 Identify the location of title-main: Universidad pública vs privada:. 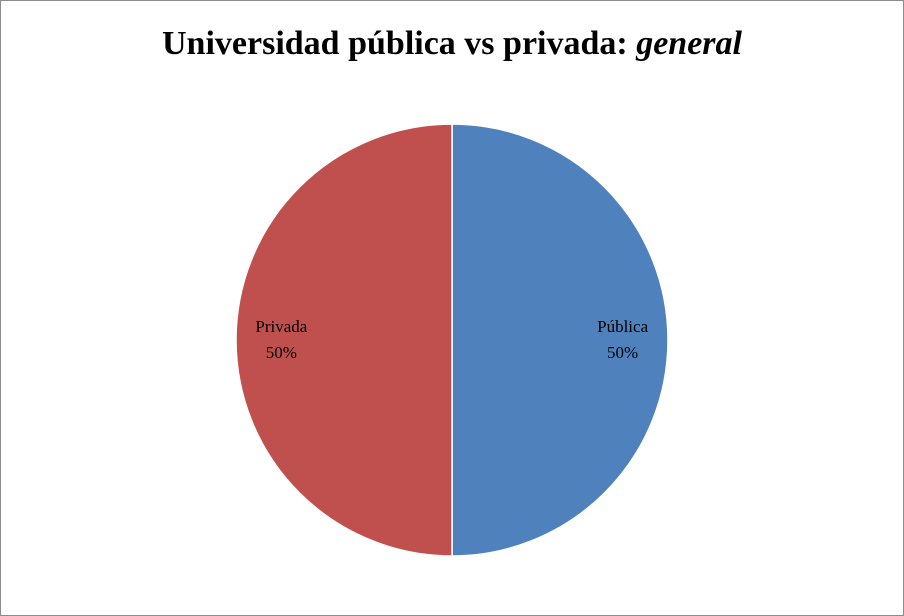
(395, 43).